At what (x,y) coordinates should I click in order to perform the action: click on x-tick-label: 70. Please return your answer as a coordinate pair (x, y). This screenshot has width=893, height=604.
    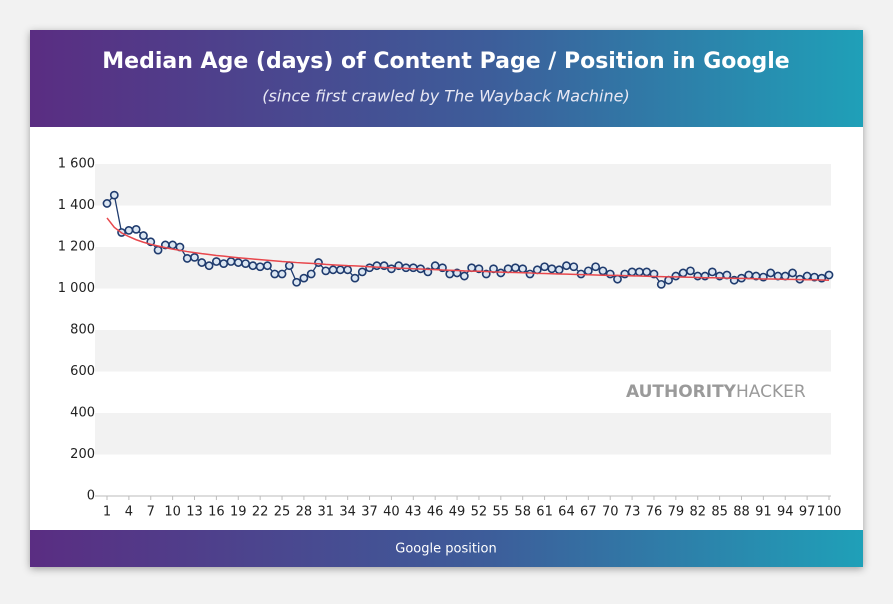
    Looking at the image, I should click on (610, 512).